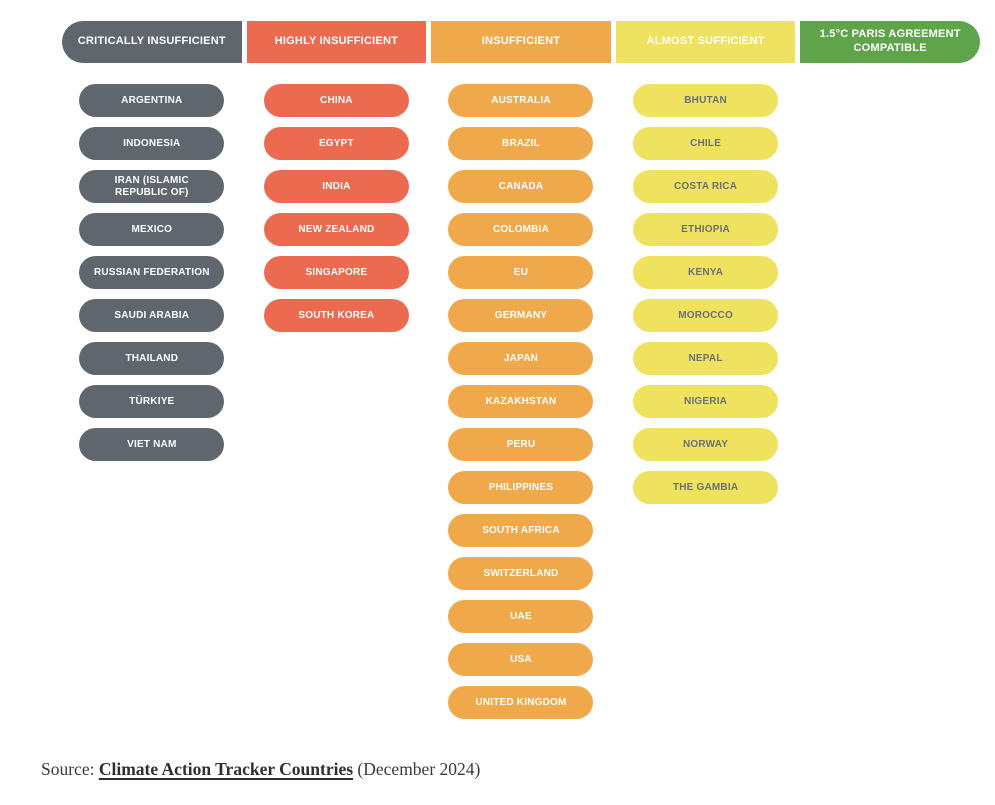 This screenshot has width=995, height=805. I want to click on country-slot: SINGAPORE, so click(336, 277).